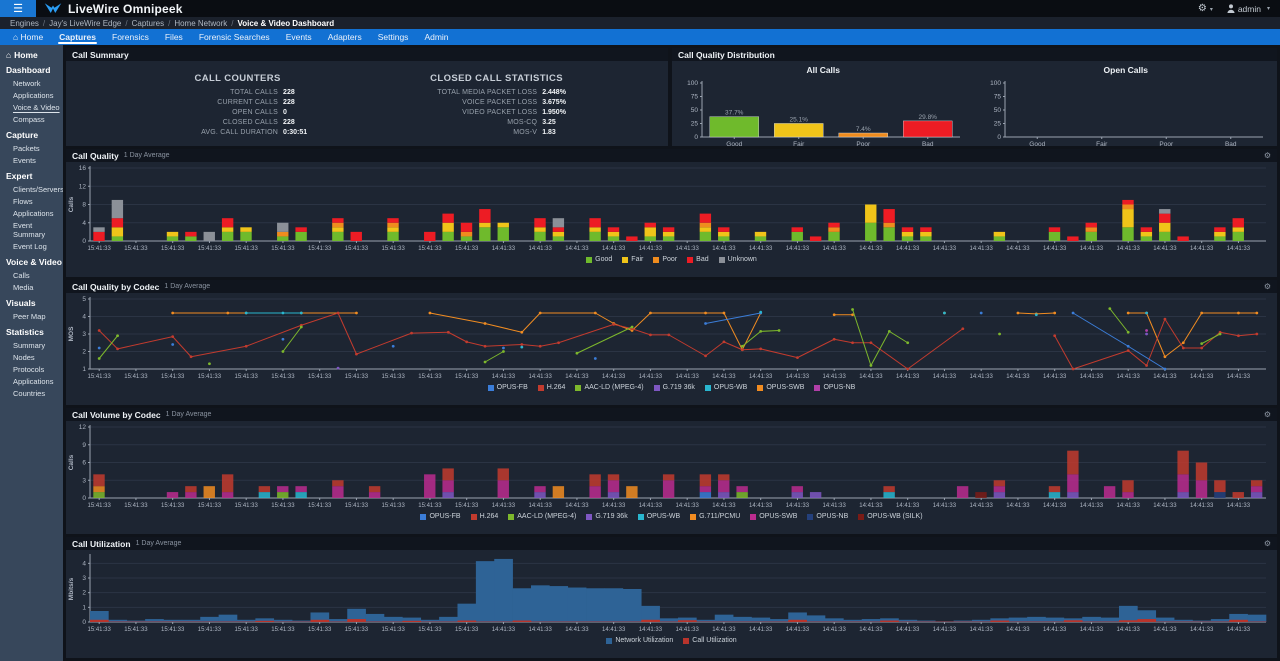 The image size is (1280, 661). Describe the element at coordinates (393, 37) in the screenshot. I see `nav-tab-settings: Settings` at that location.